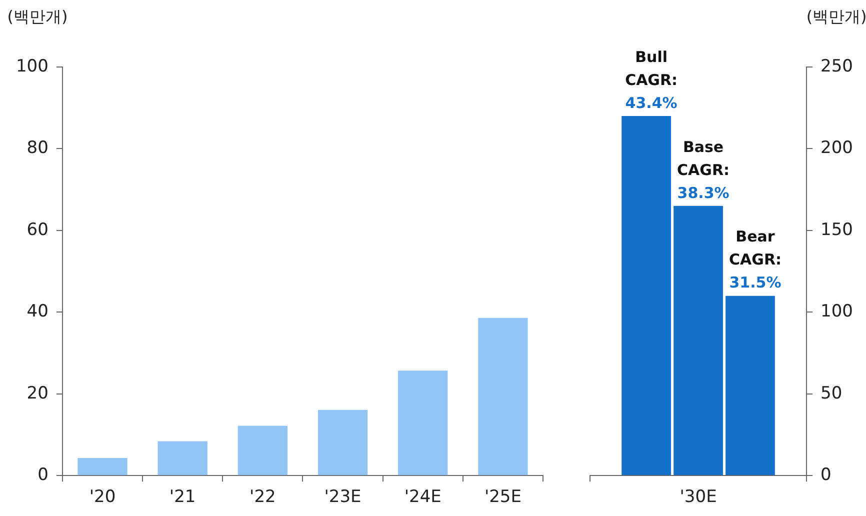 The image size is (866, 516). What do you see at coordinates (263, 497) in the screenshot?
I see `x-tick-label: '22` at bounding box center [263, 497].